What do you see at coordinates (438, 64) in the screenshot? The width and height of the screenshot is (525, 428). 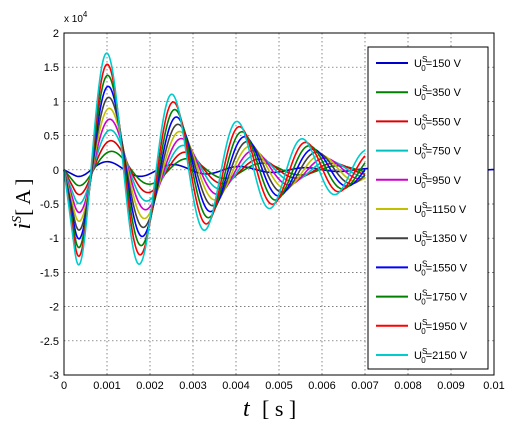 I see `legend-label: US 0=150 V` at bounding box center [438, 64].